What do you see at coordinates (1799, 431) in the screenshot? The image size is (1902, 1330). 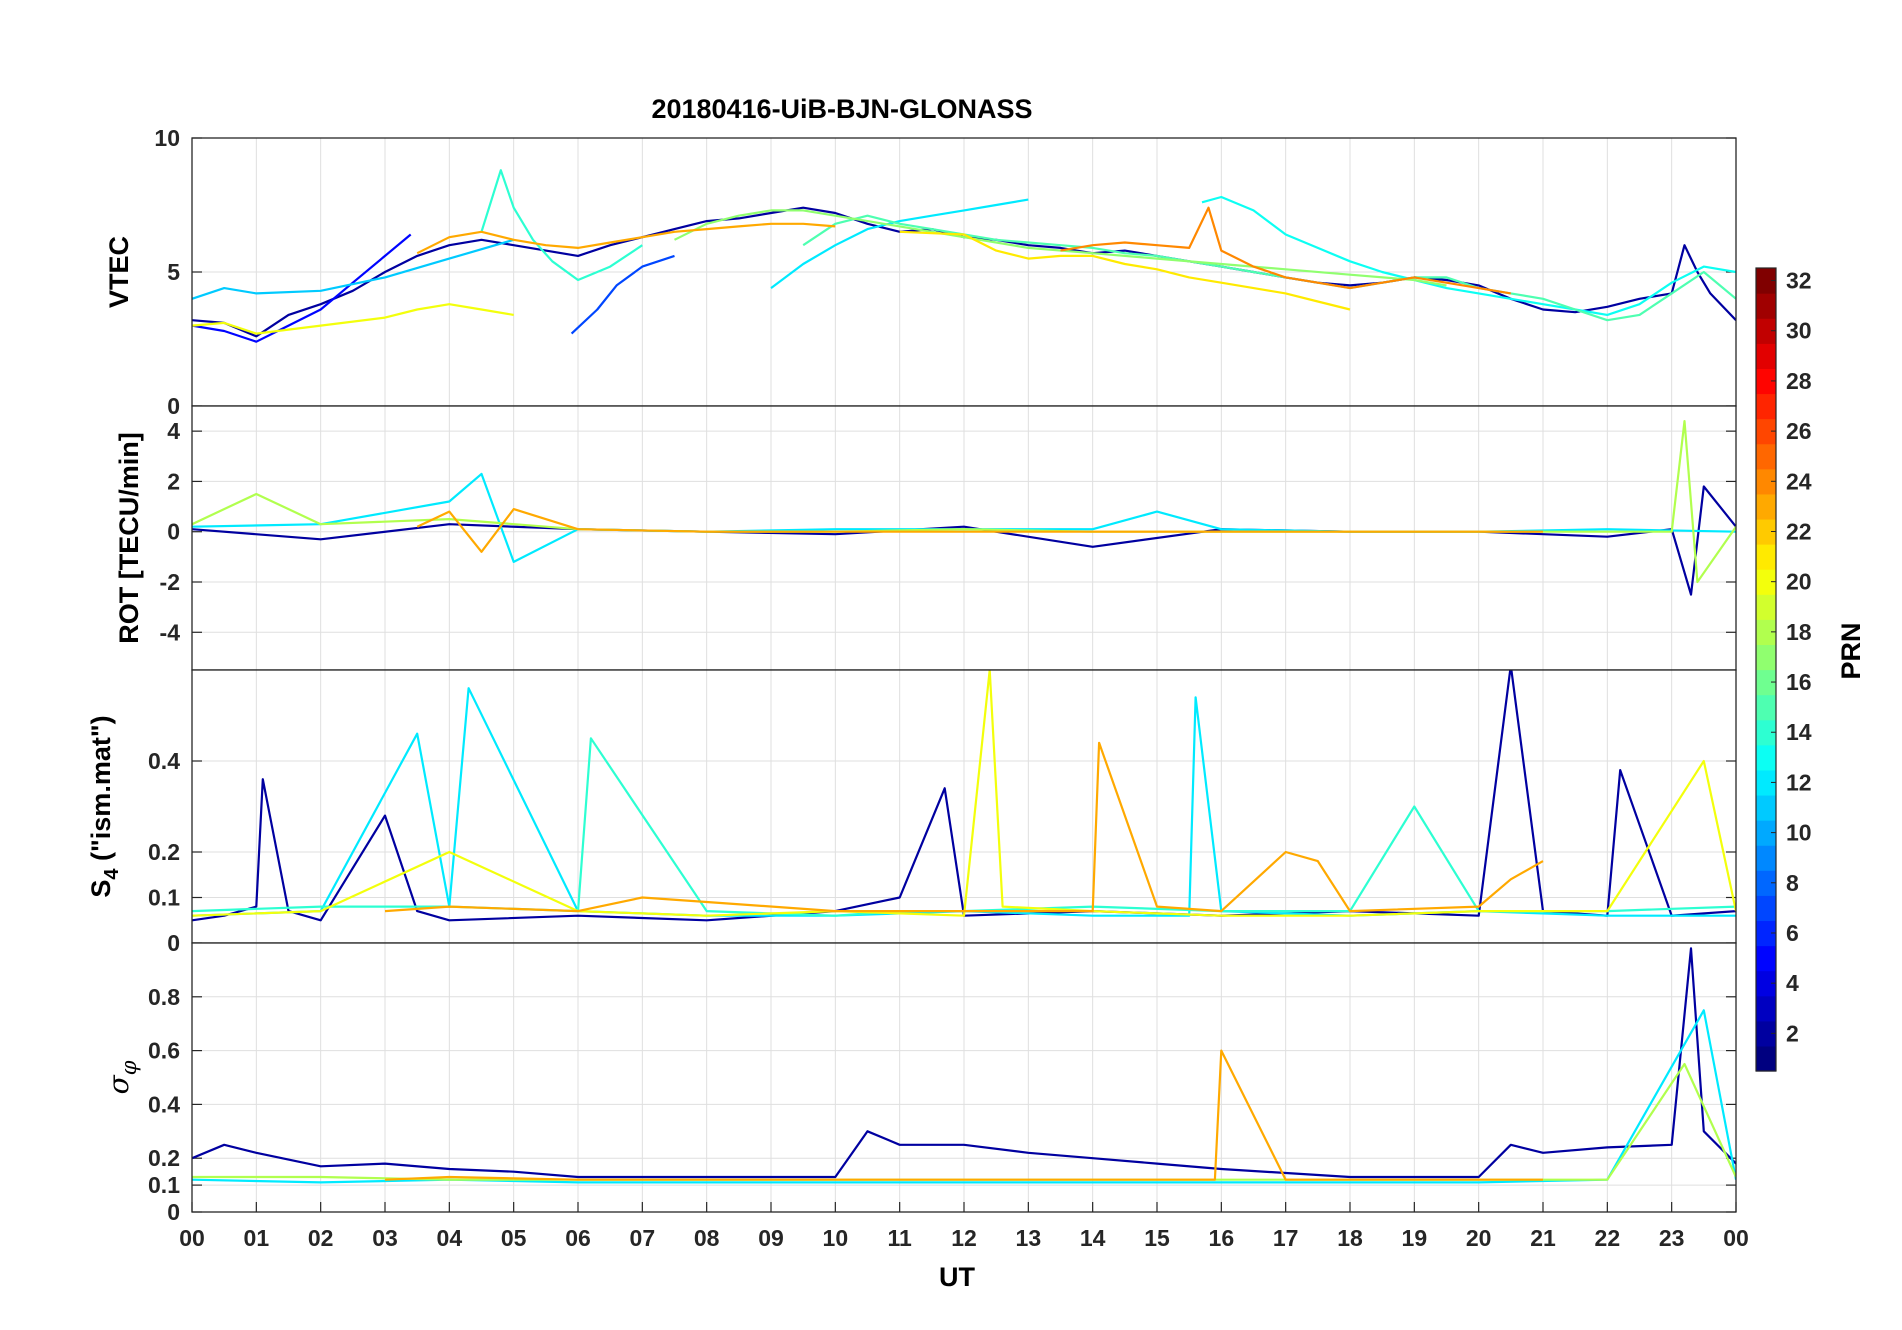 I see `colorbar-tick-label: 26` at bounding box center [1799, 431].